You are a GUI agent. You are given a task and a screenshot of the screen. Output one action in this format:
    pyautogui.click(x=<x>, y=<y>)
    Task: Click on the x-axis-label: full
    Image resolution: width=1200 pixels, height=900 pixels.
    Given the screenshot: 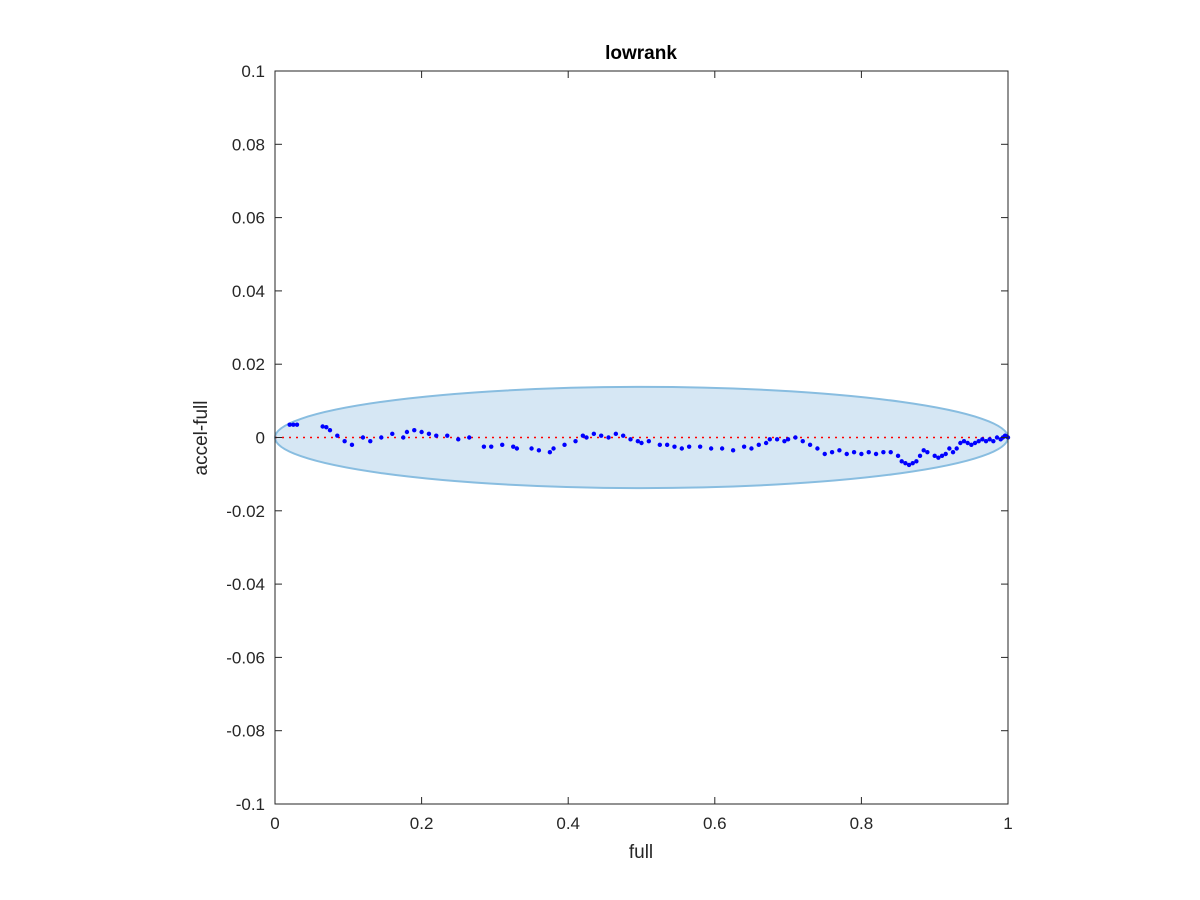 What is the action you would take?
    pyautogui.click(x=641, y=852)
    